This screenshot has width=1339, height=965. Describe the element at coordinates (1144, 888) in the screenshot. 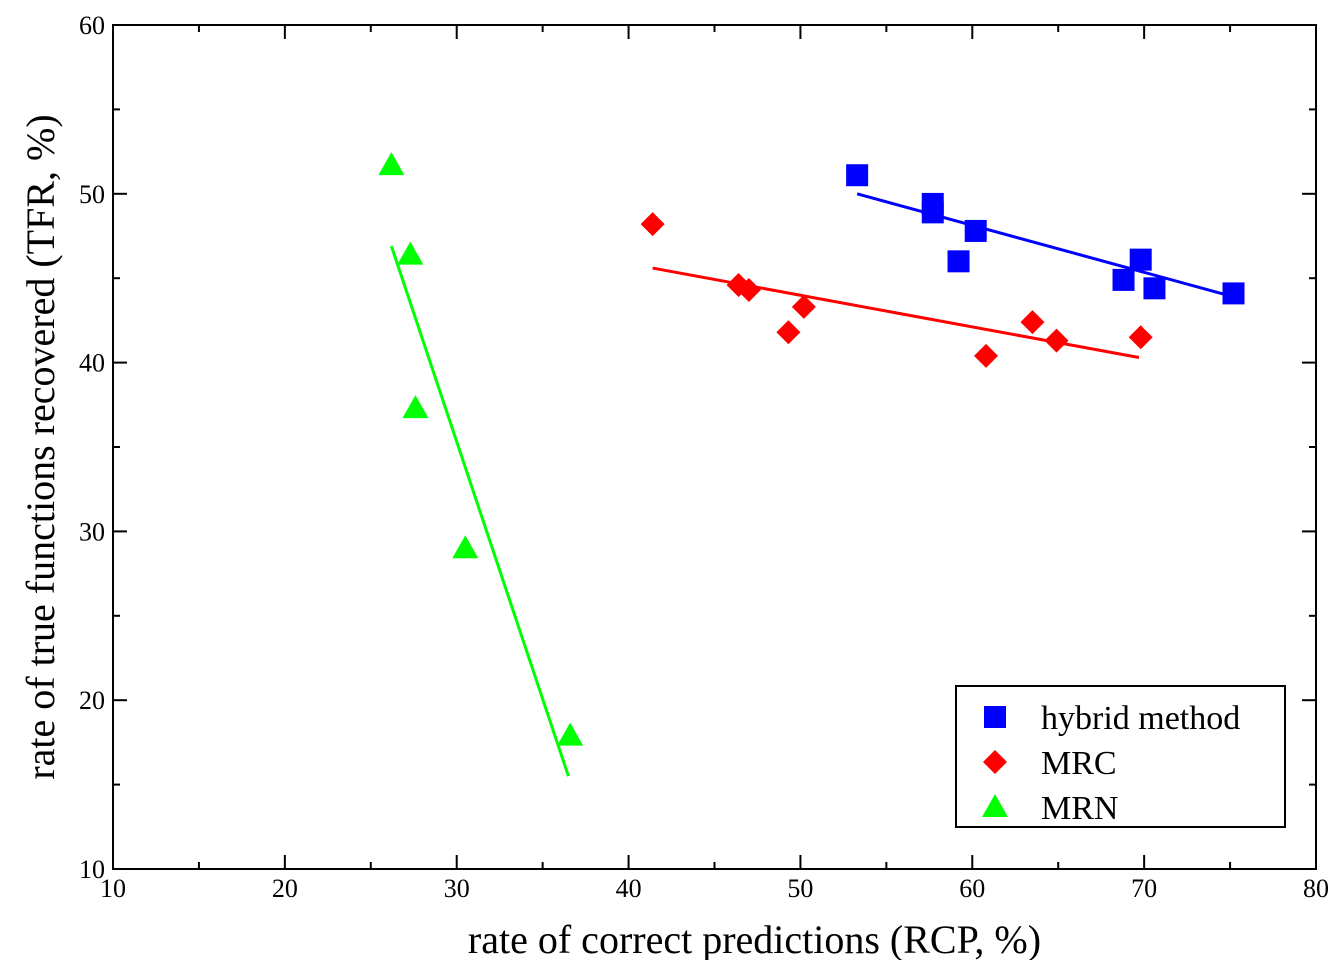

I see `x-tick-label: 70` at that location.